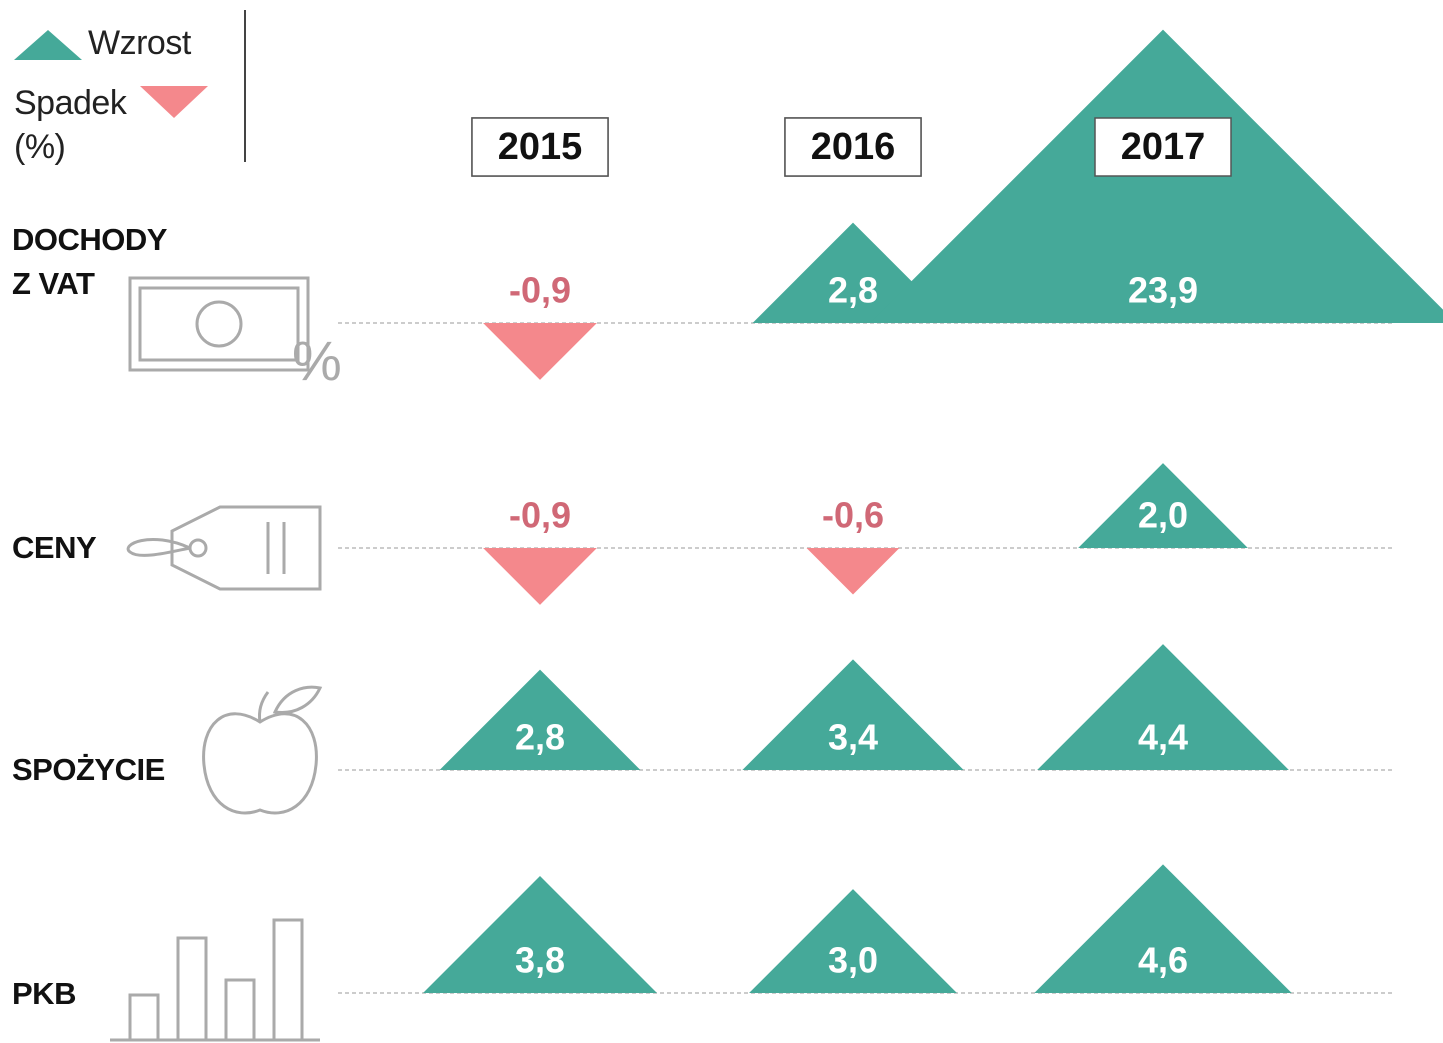 The width and height of the screenshot is (1443, 1043). I want to click on legend-down: Spadek, so click(70, 103).